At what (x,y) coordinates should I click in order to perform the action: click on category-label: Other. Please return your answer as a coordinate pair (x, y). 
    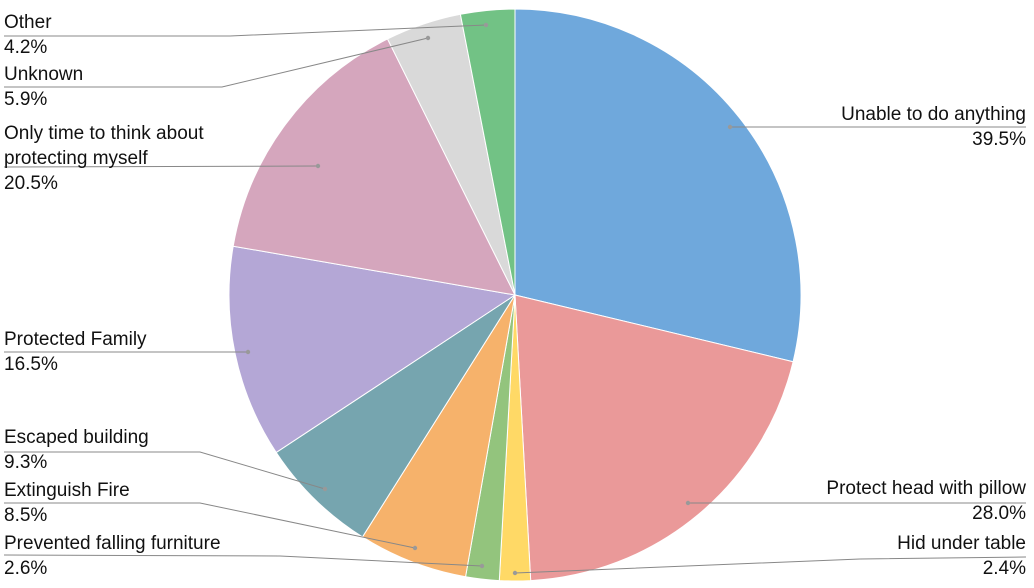
    Looking at the image, I should click on (28, 22).